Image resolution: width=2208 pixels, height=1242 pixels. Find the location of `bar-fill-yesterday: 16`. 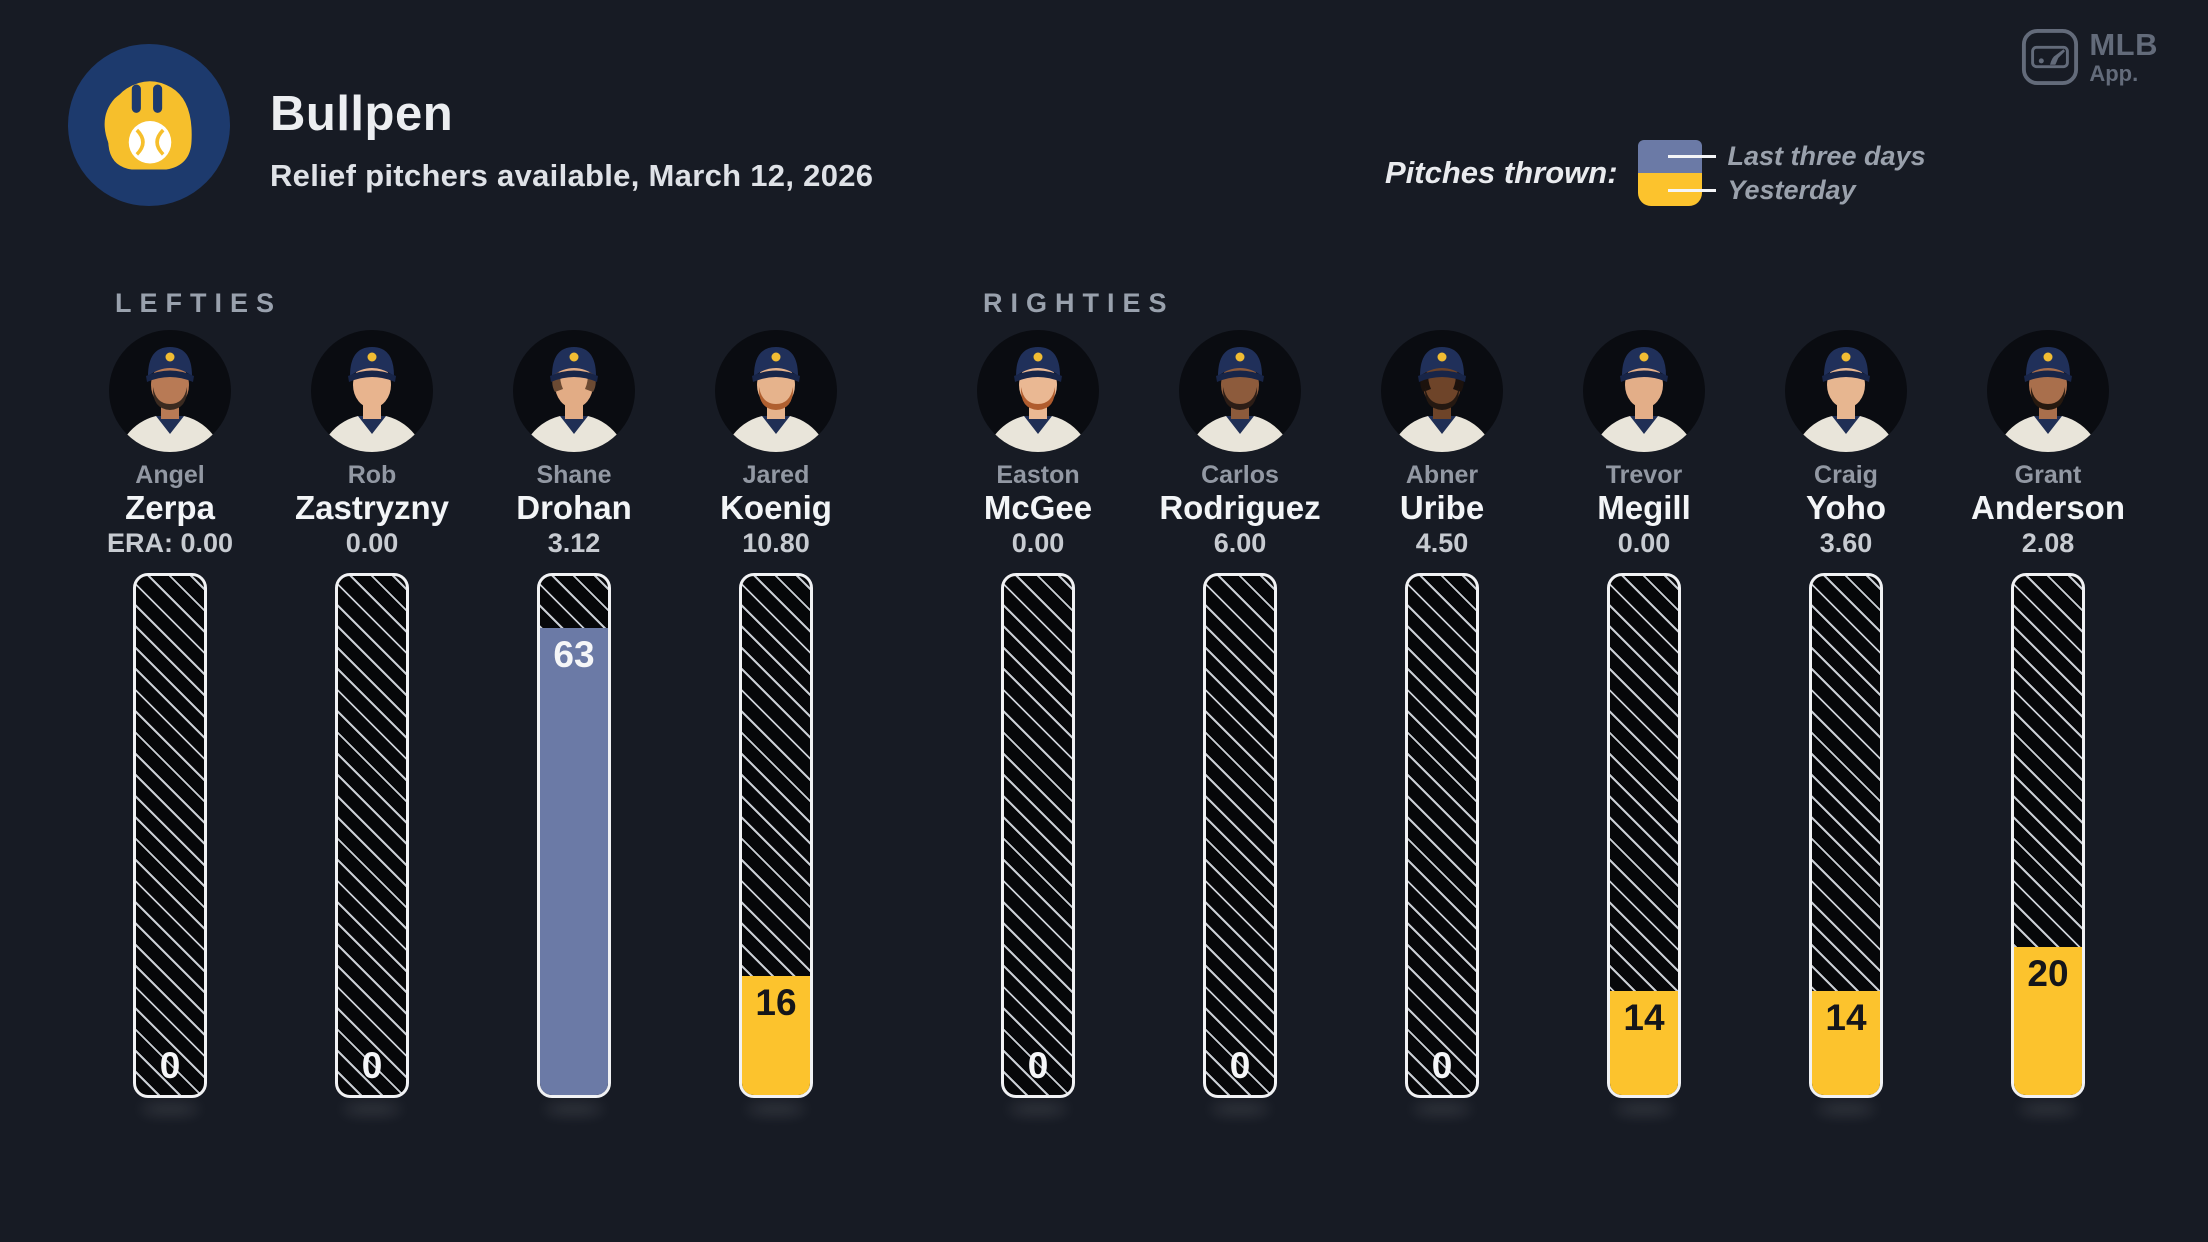

bar-fill-yesterday: 16 is located at coordinates (776, 1035).